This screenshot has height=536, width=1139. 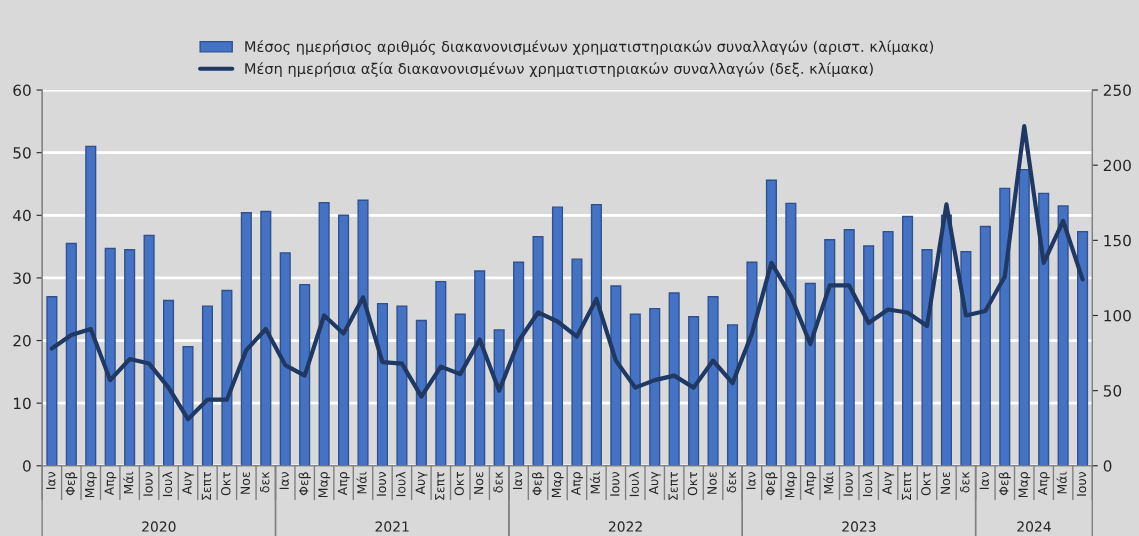 What do you see at coordinates (559, 69) in the screenshot?
I see `legend-label: Μέση ημερήσια αξία διακανονισμένων χρηματιστηριακών συναλλαγών (δεξ. κλίμακα)` at bounding box center [559, 69].